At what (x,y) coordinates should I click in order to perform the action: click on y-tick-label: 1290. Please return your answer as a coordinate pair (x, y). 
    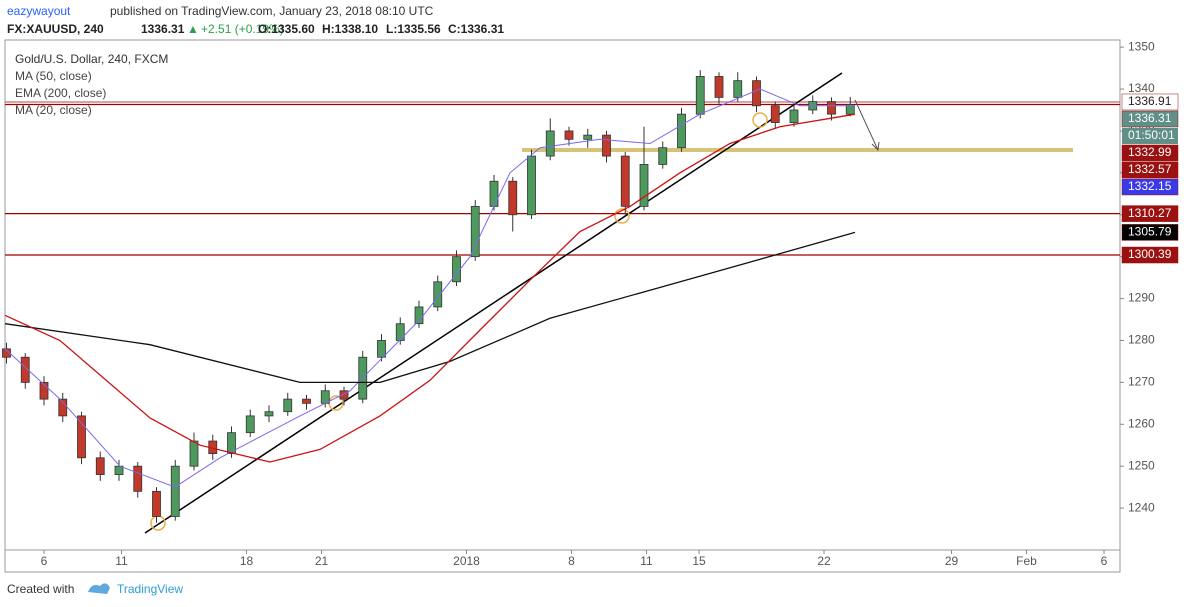
    Looking at the image, I should click on (1141, 298).